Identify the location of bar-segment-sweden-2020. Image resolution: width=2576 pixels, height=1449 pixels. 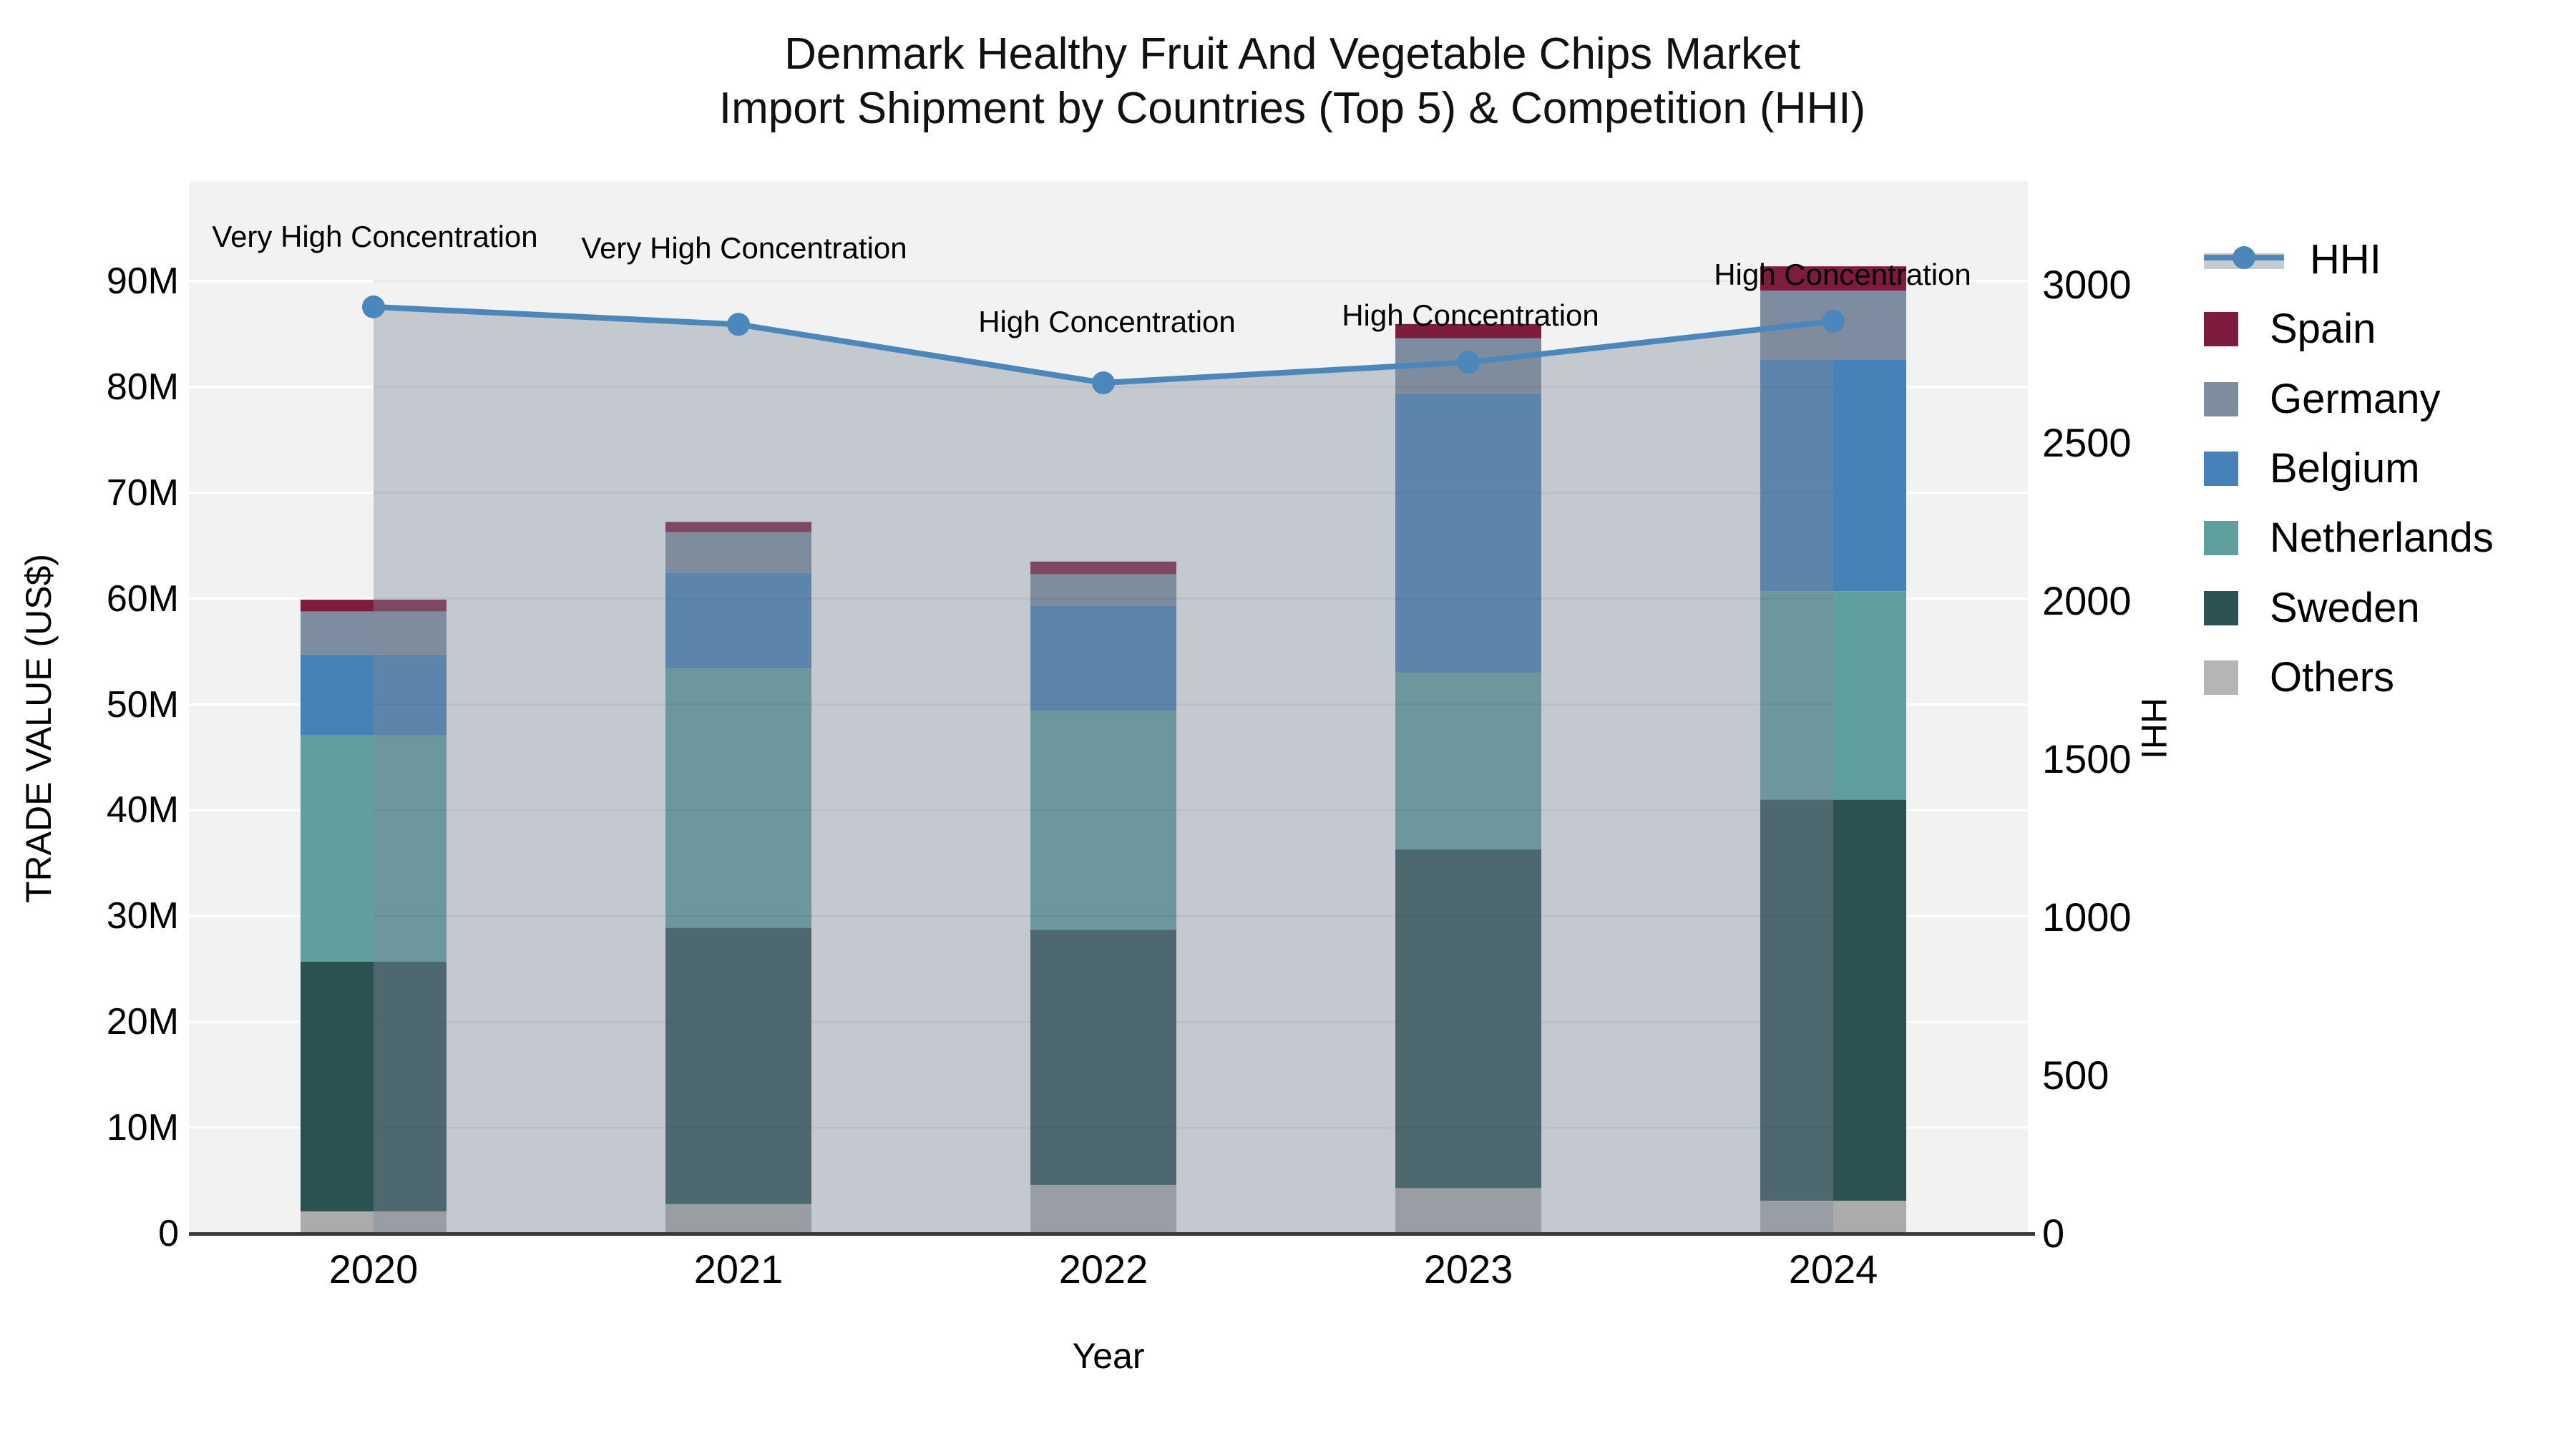
(374, 1086).